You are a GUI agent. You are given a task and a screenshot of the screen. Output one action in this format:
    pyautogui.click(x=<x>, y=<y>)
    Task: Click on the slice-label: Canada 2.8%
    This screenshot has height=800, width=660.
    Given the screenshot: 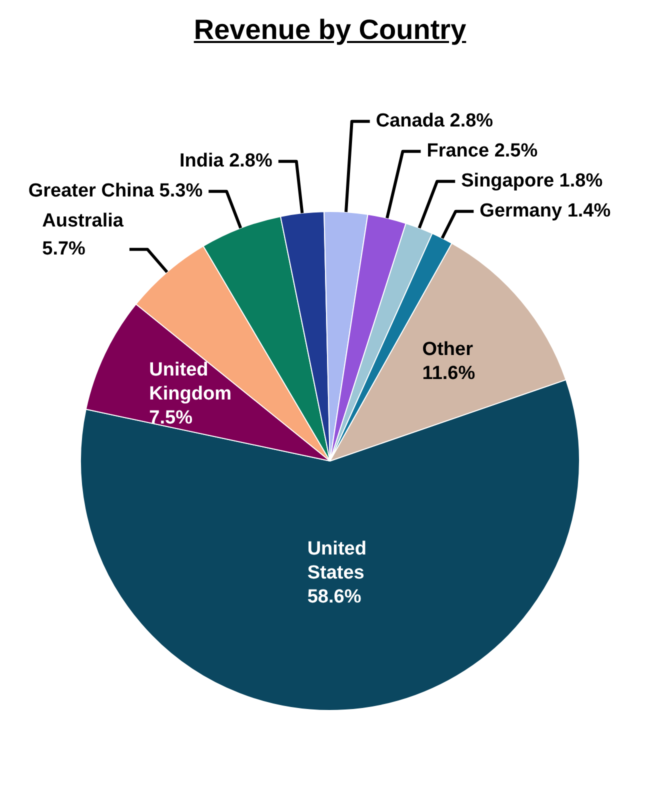 What is the action you would take?
    pyautogui.click(x=435, y=121)
    